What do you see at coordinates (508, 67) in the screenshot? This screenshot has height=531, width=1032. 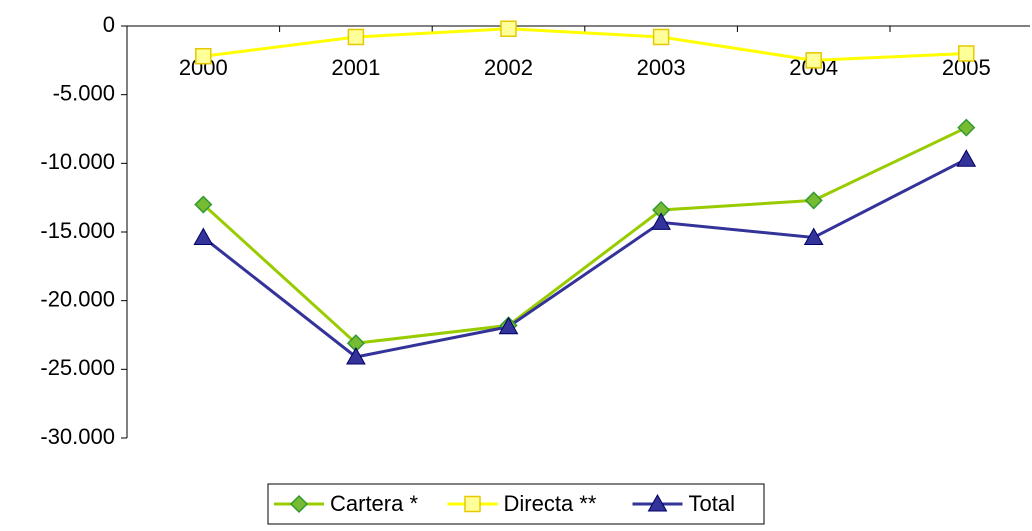 I see `x-tick-label: 2002` at bounding box center [508, 67].